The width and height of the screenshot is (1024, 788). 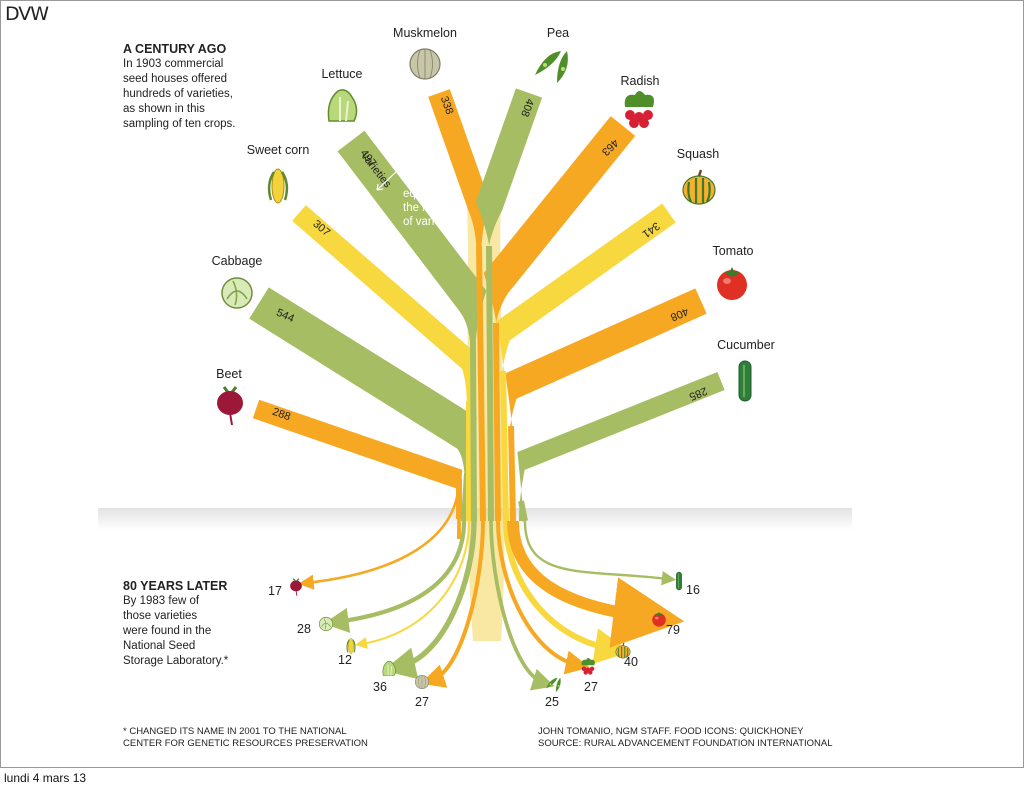 I want to click on later-line: By 1983 few of, so click(x=161, y=601).